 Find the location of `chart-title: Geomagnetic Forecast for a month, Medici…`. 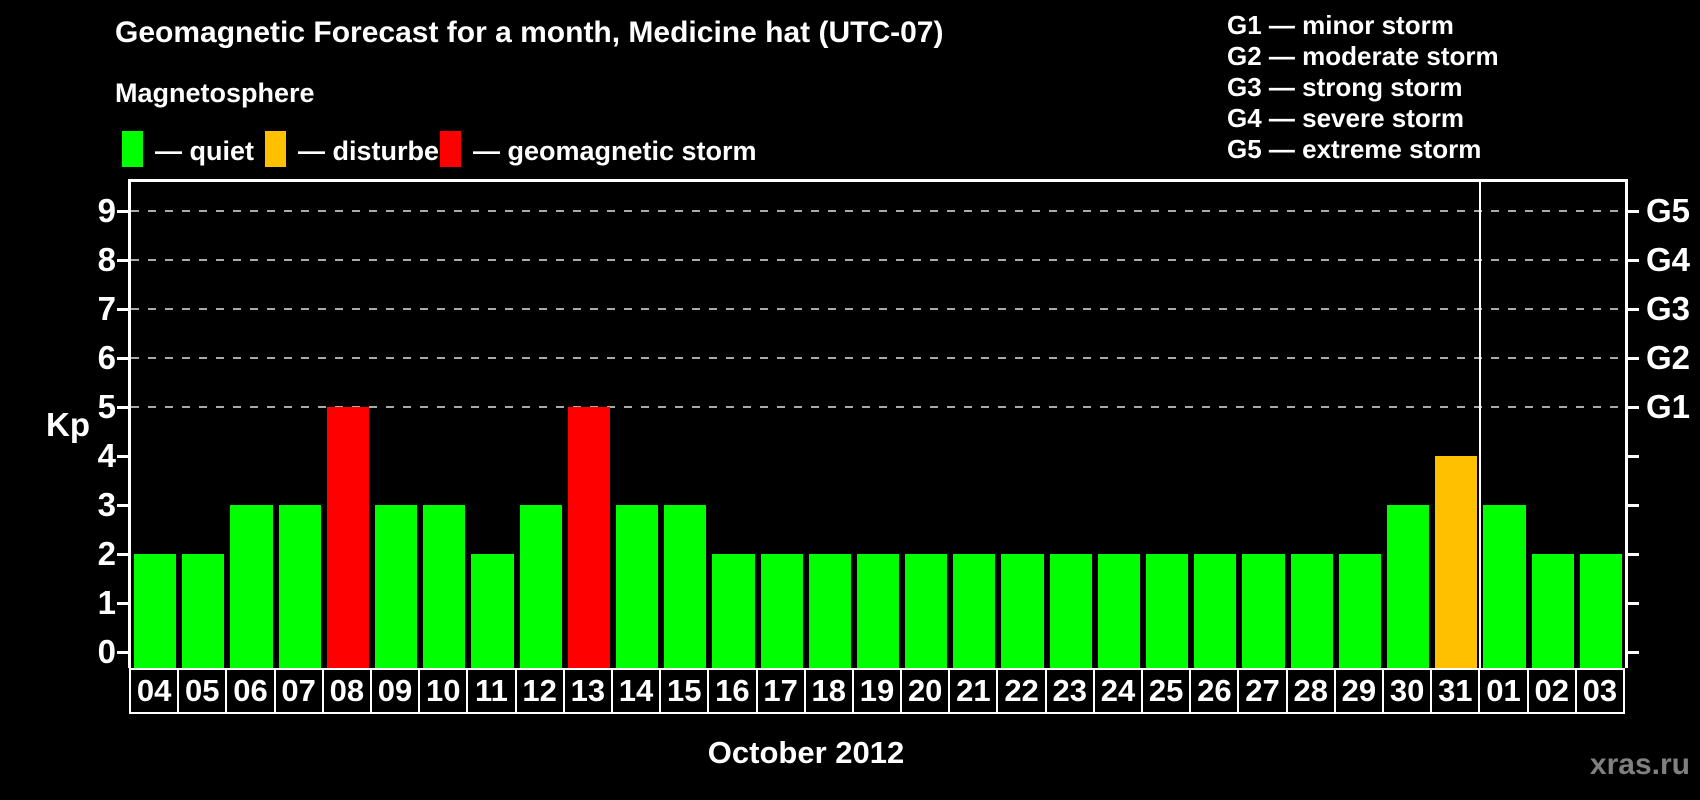

chart-title: Geomagnetic Forecast for a month, Medici… is located at coordinates (529, 32).